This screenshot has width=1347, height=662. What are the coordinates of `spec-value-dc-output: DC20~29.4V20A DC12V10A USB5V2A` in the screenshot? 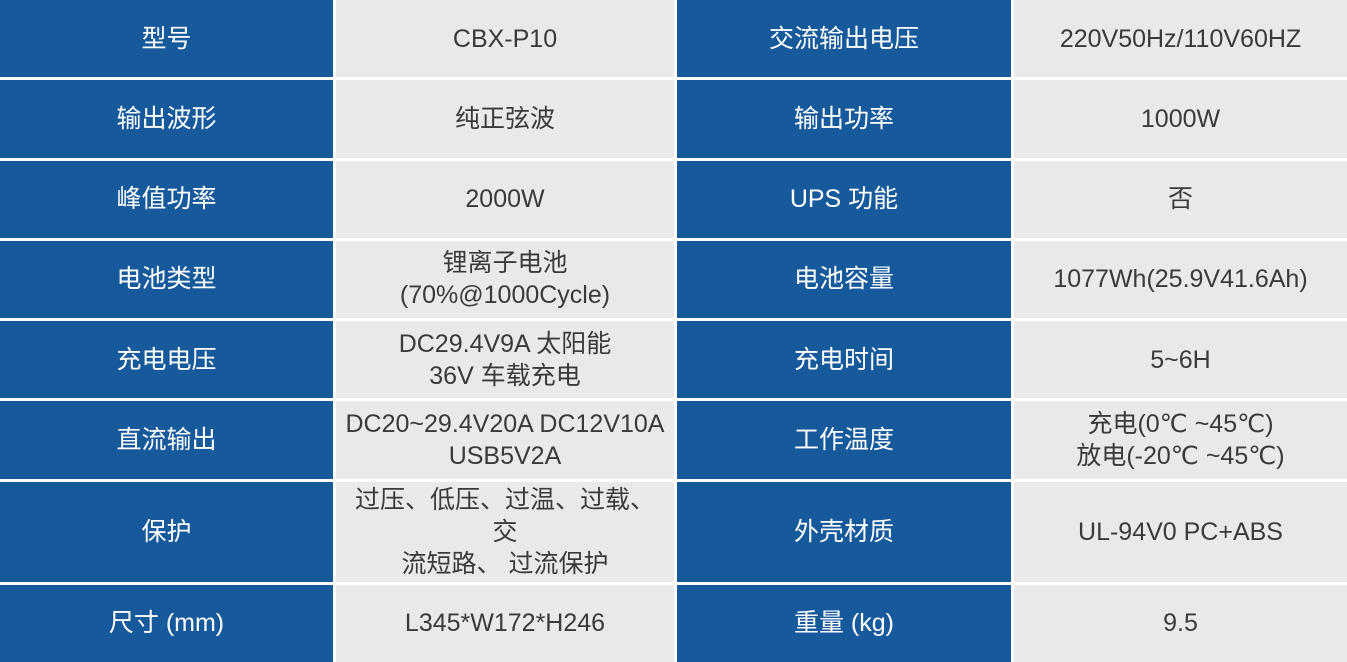 It's located at (505, 440).